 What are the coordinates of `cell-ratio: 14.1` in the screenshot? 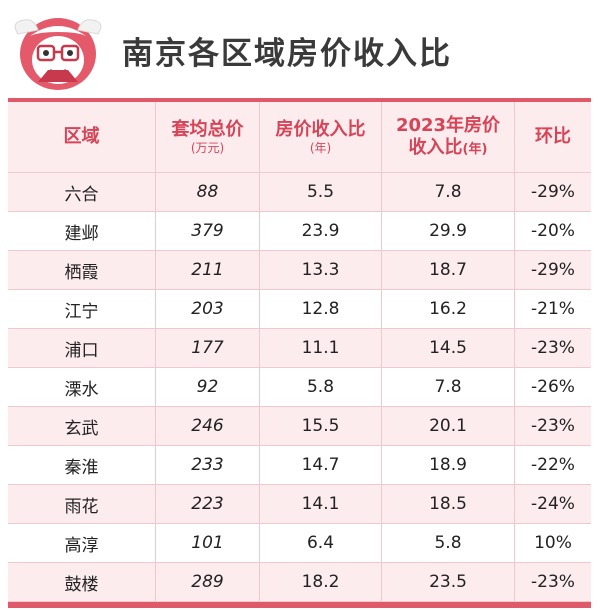 It's located at (321, 504).